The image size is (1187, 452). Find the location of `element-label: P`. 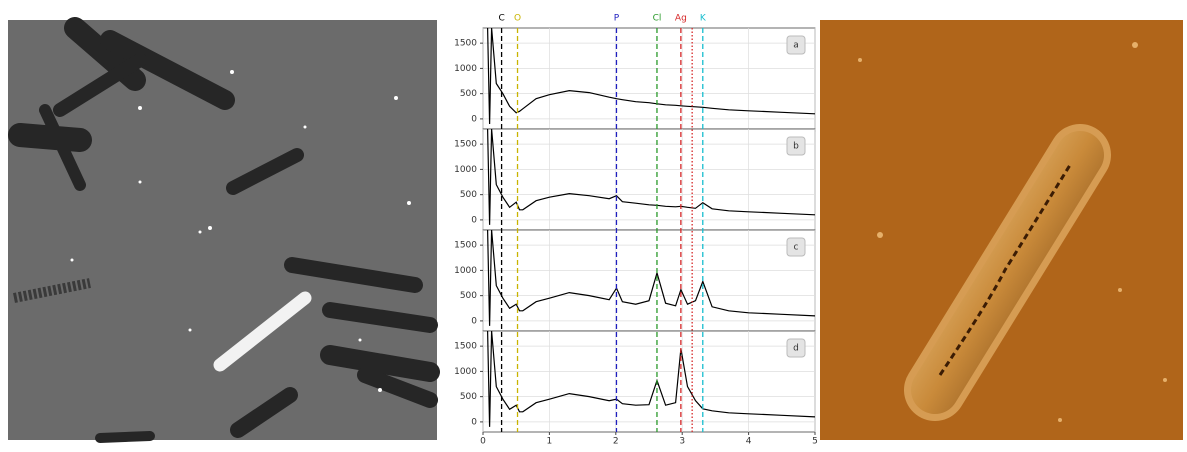

element-label: P is located at coordinates (617, 19).